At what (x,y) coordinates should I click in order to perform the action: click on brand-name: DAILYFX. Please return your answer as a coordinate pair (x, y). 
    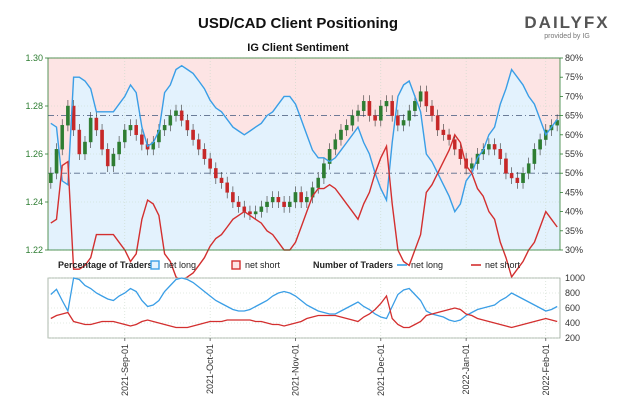
    Looking at the image, I should click on (566, 22).